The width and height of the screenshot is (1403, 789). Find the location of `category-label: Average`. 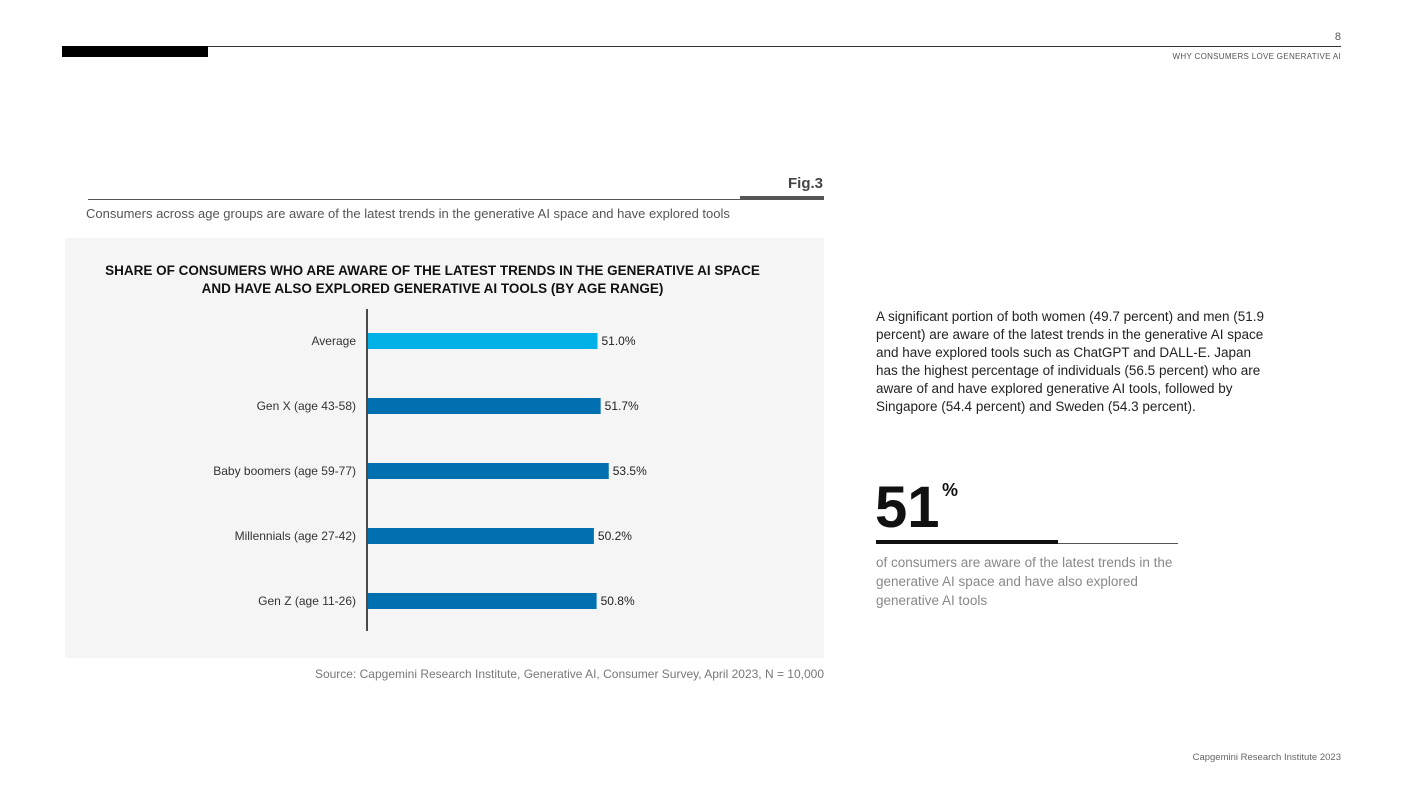

category-label: Average is located at coordinates (334, 341).